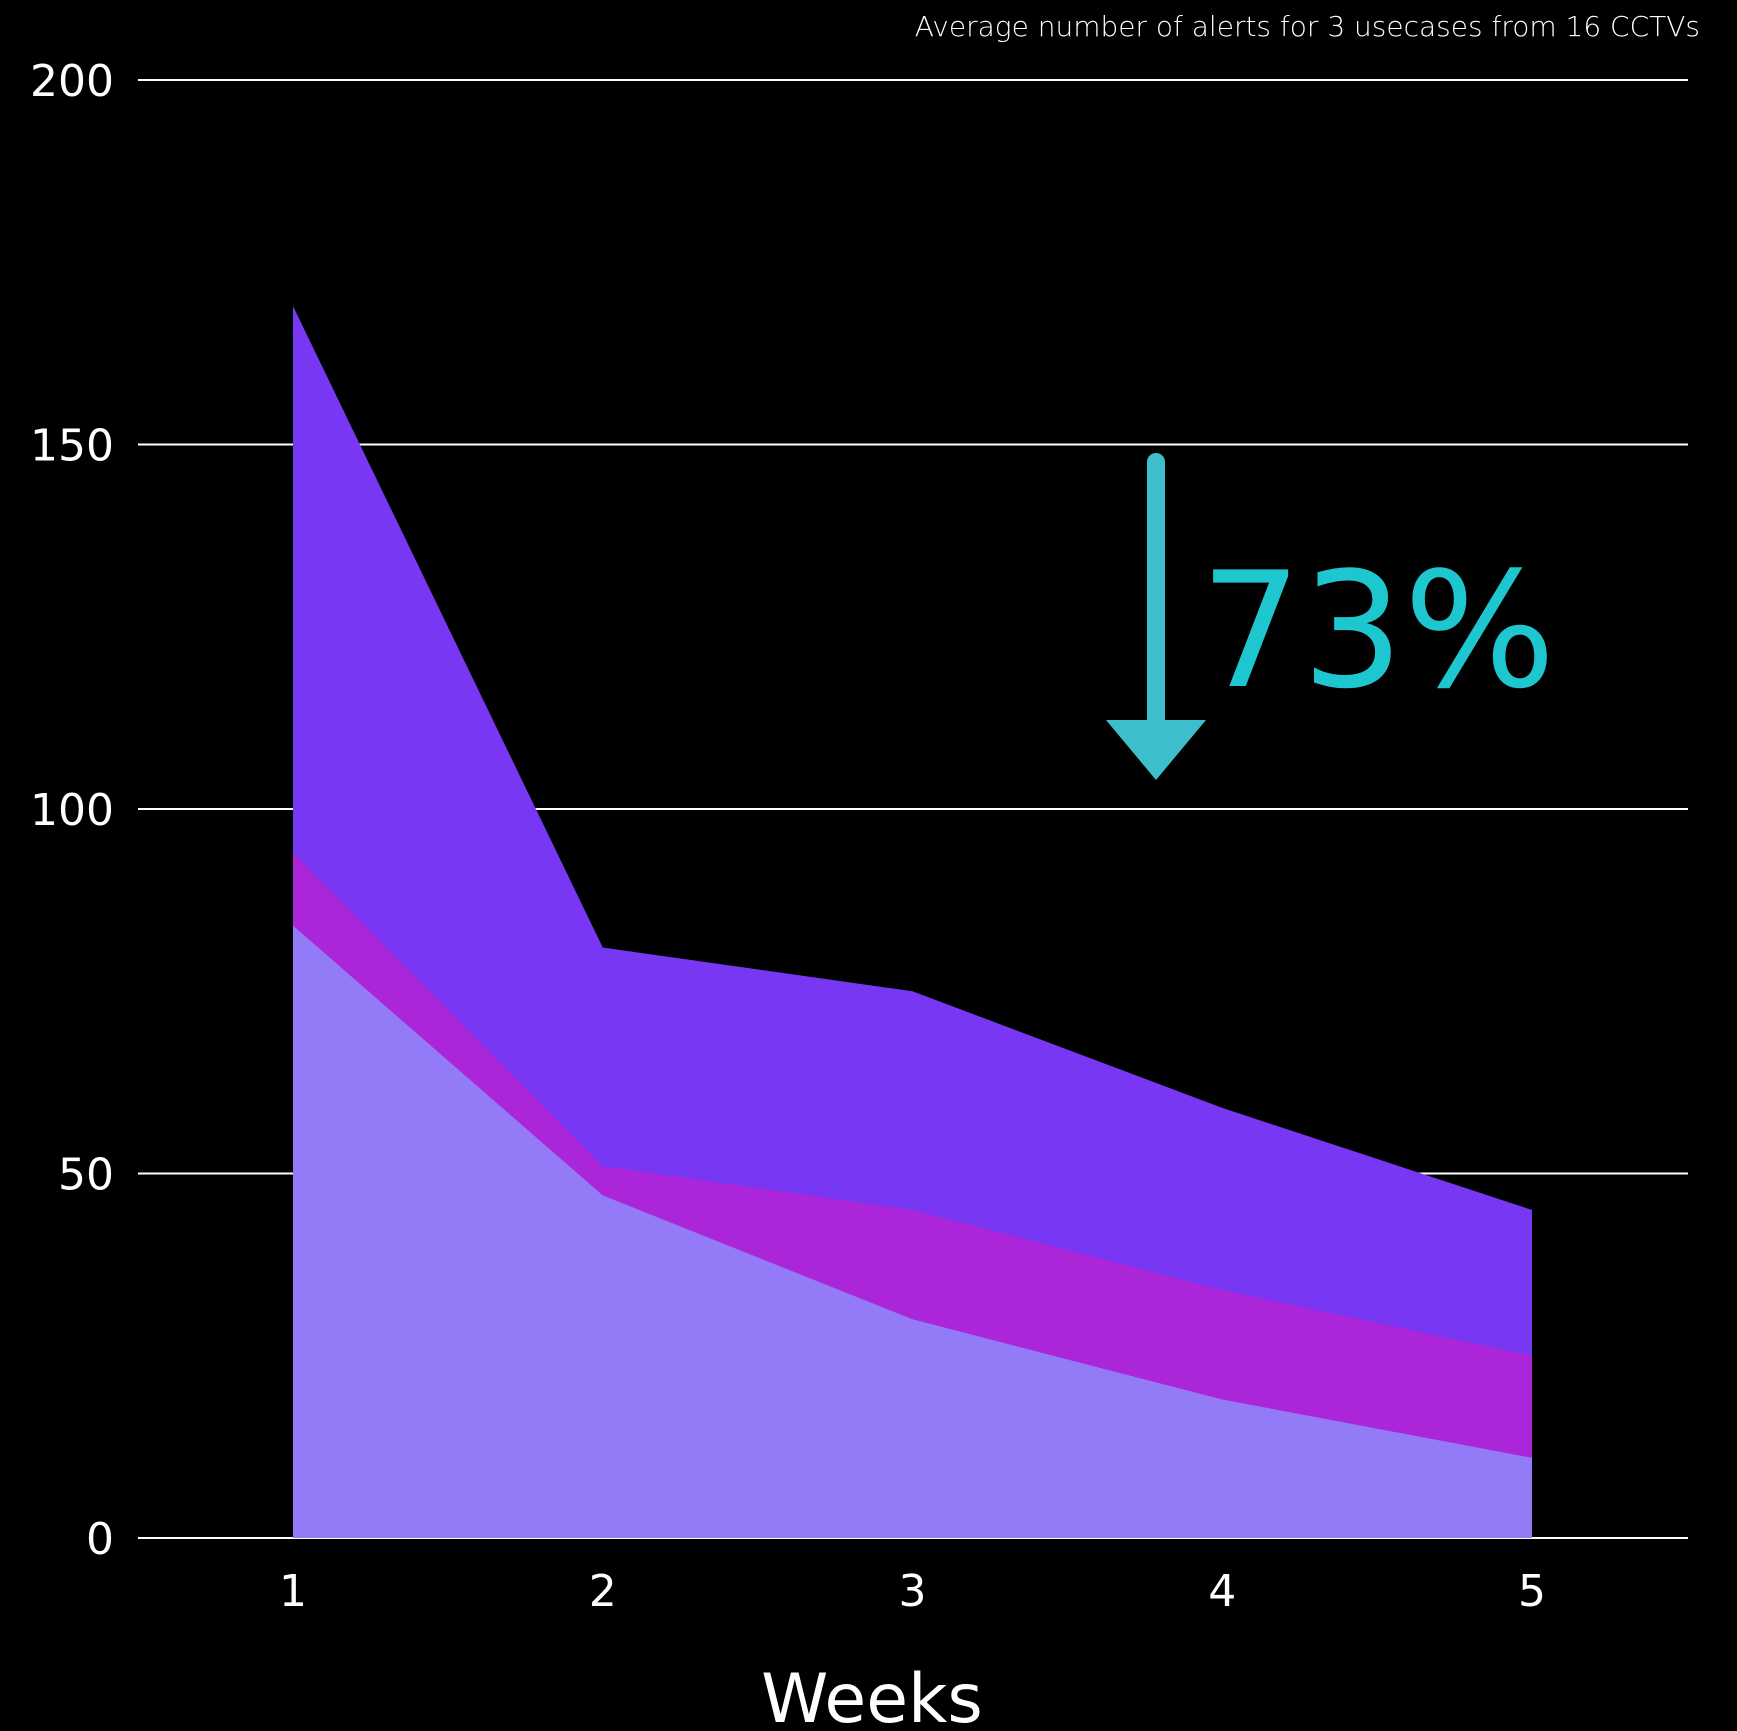  I want to click on y-tick-label: 150, so click(72, 446).